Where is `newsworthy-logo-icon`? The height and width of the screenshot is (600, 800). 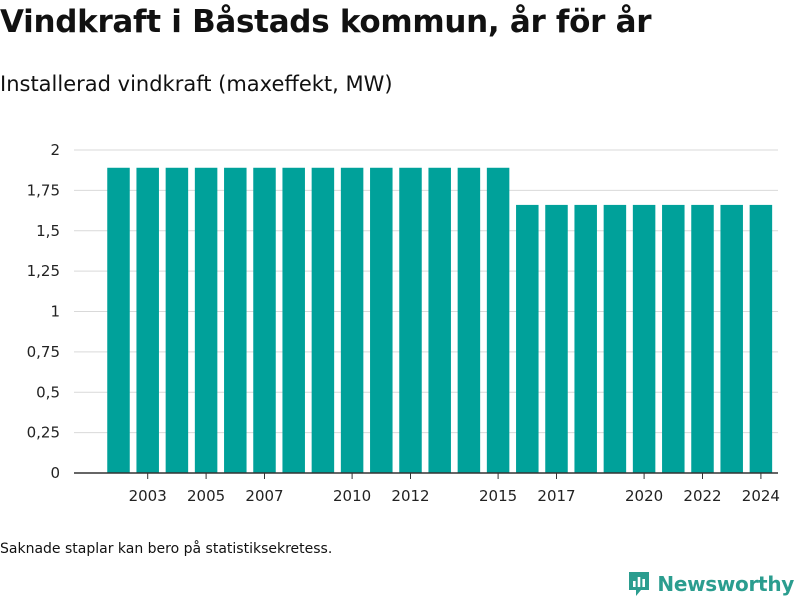
newsworthy-logo-icon is located at coordinates (639, 584).